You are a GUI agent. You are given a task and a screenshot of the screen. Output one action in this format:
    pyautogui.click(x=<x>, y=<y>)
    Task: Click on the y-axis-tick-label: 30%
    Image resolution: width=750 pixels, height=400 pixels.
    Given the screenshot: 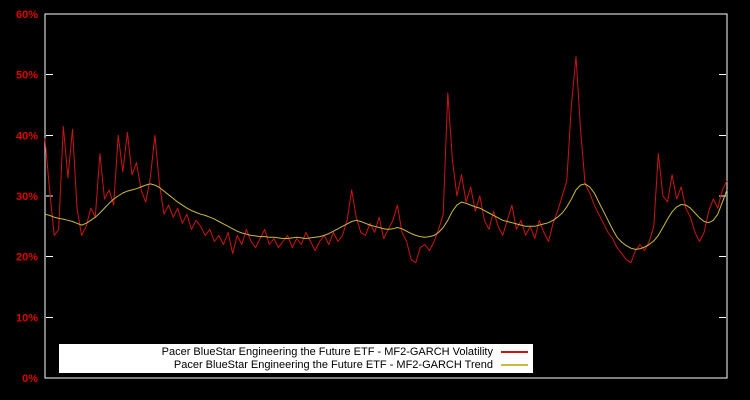 What is the action you would take?
    pyautogui.click(x=27, y=197)
    